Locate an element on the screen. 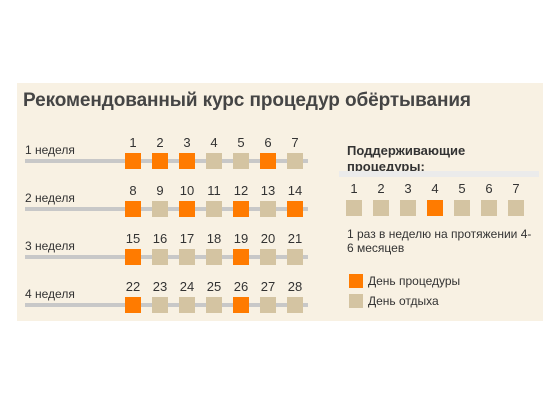 The image size is (560, 419). day-number: 4 is located at coordinates (214, 142).